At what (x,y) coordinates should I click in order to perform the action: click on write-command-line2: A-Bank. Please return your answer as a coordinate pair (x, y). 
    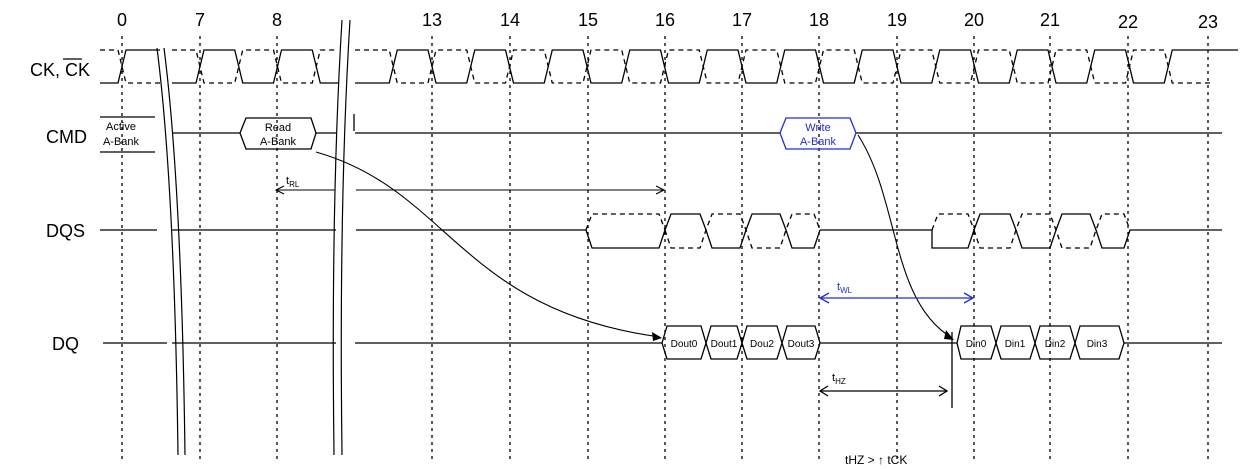
    Looking at the image, I should click on (818, 142).